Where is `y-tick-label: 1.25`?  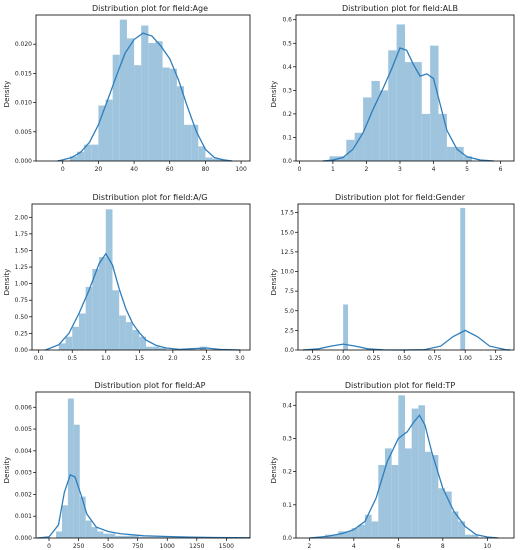
y-tick-label: 1.25 is located at coordinates (22, 267).